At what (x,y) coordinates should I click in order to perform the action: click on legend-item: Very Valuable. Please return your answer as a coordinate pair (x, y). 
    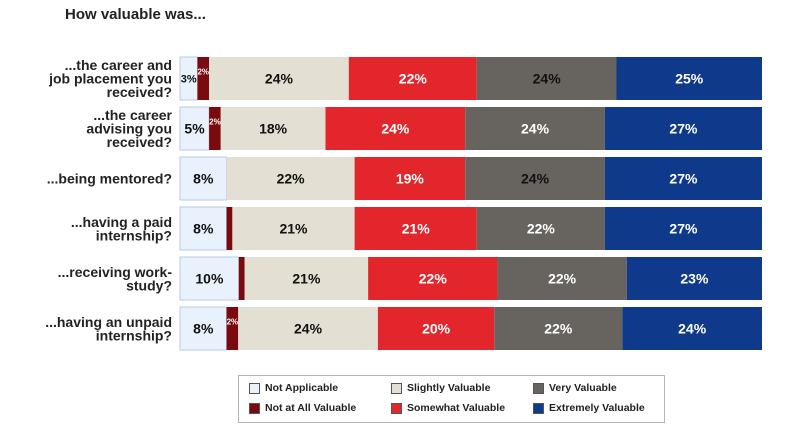
    Looking at the image, I should click on (575, 388).